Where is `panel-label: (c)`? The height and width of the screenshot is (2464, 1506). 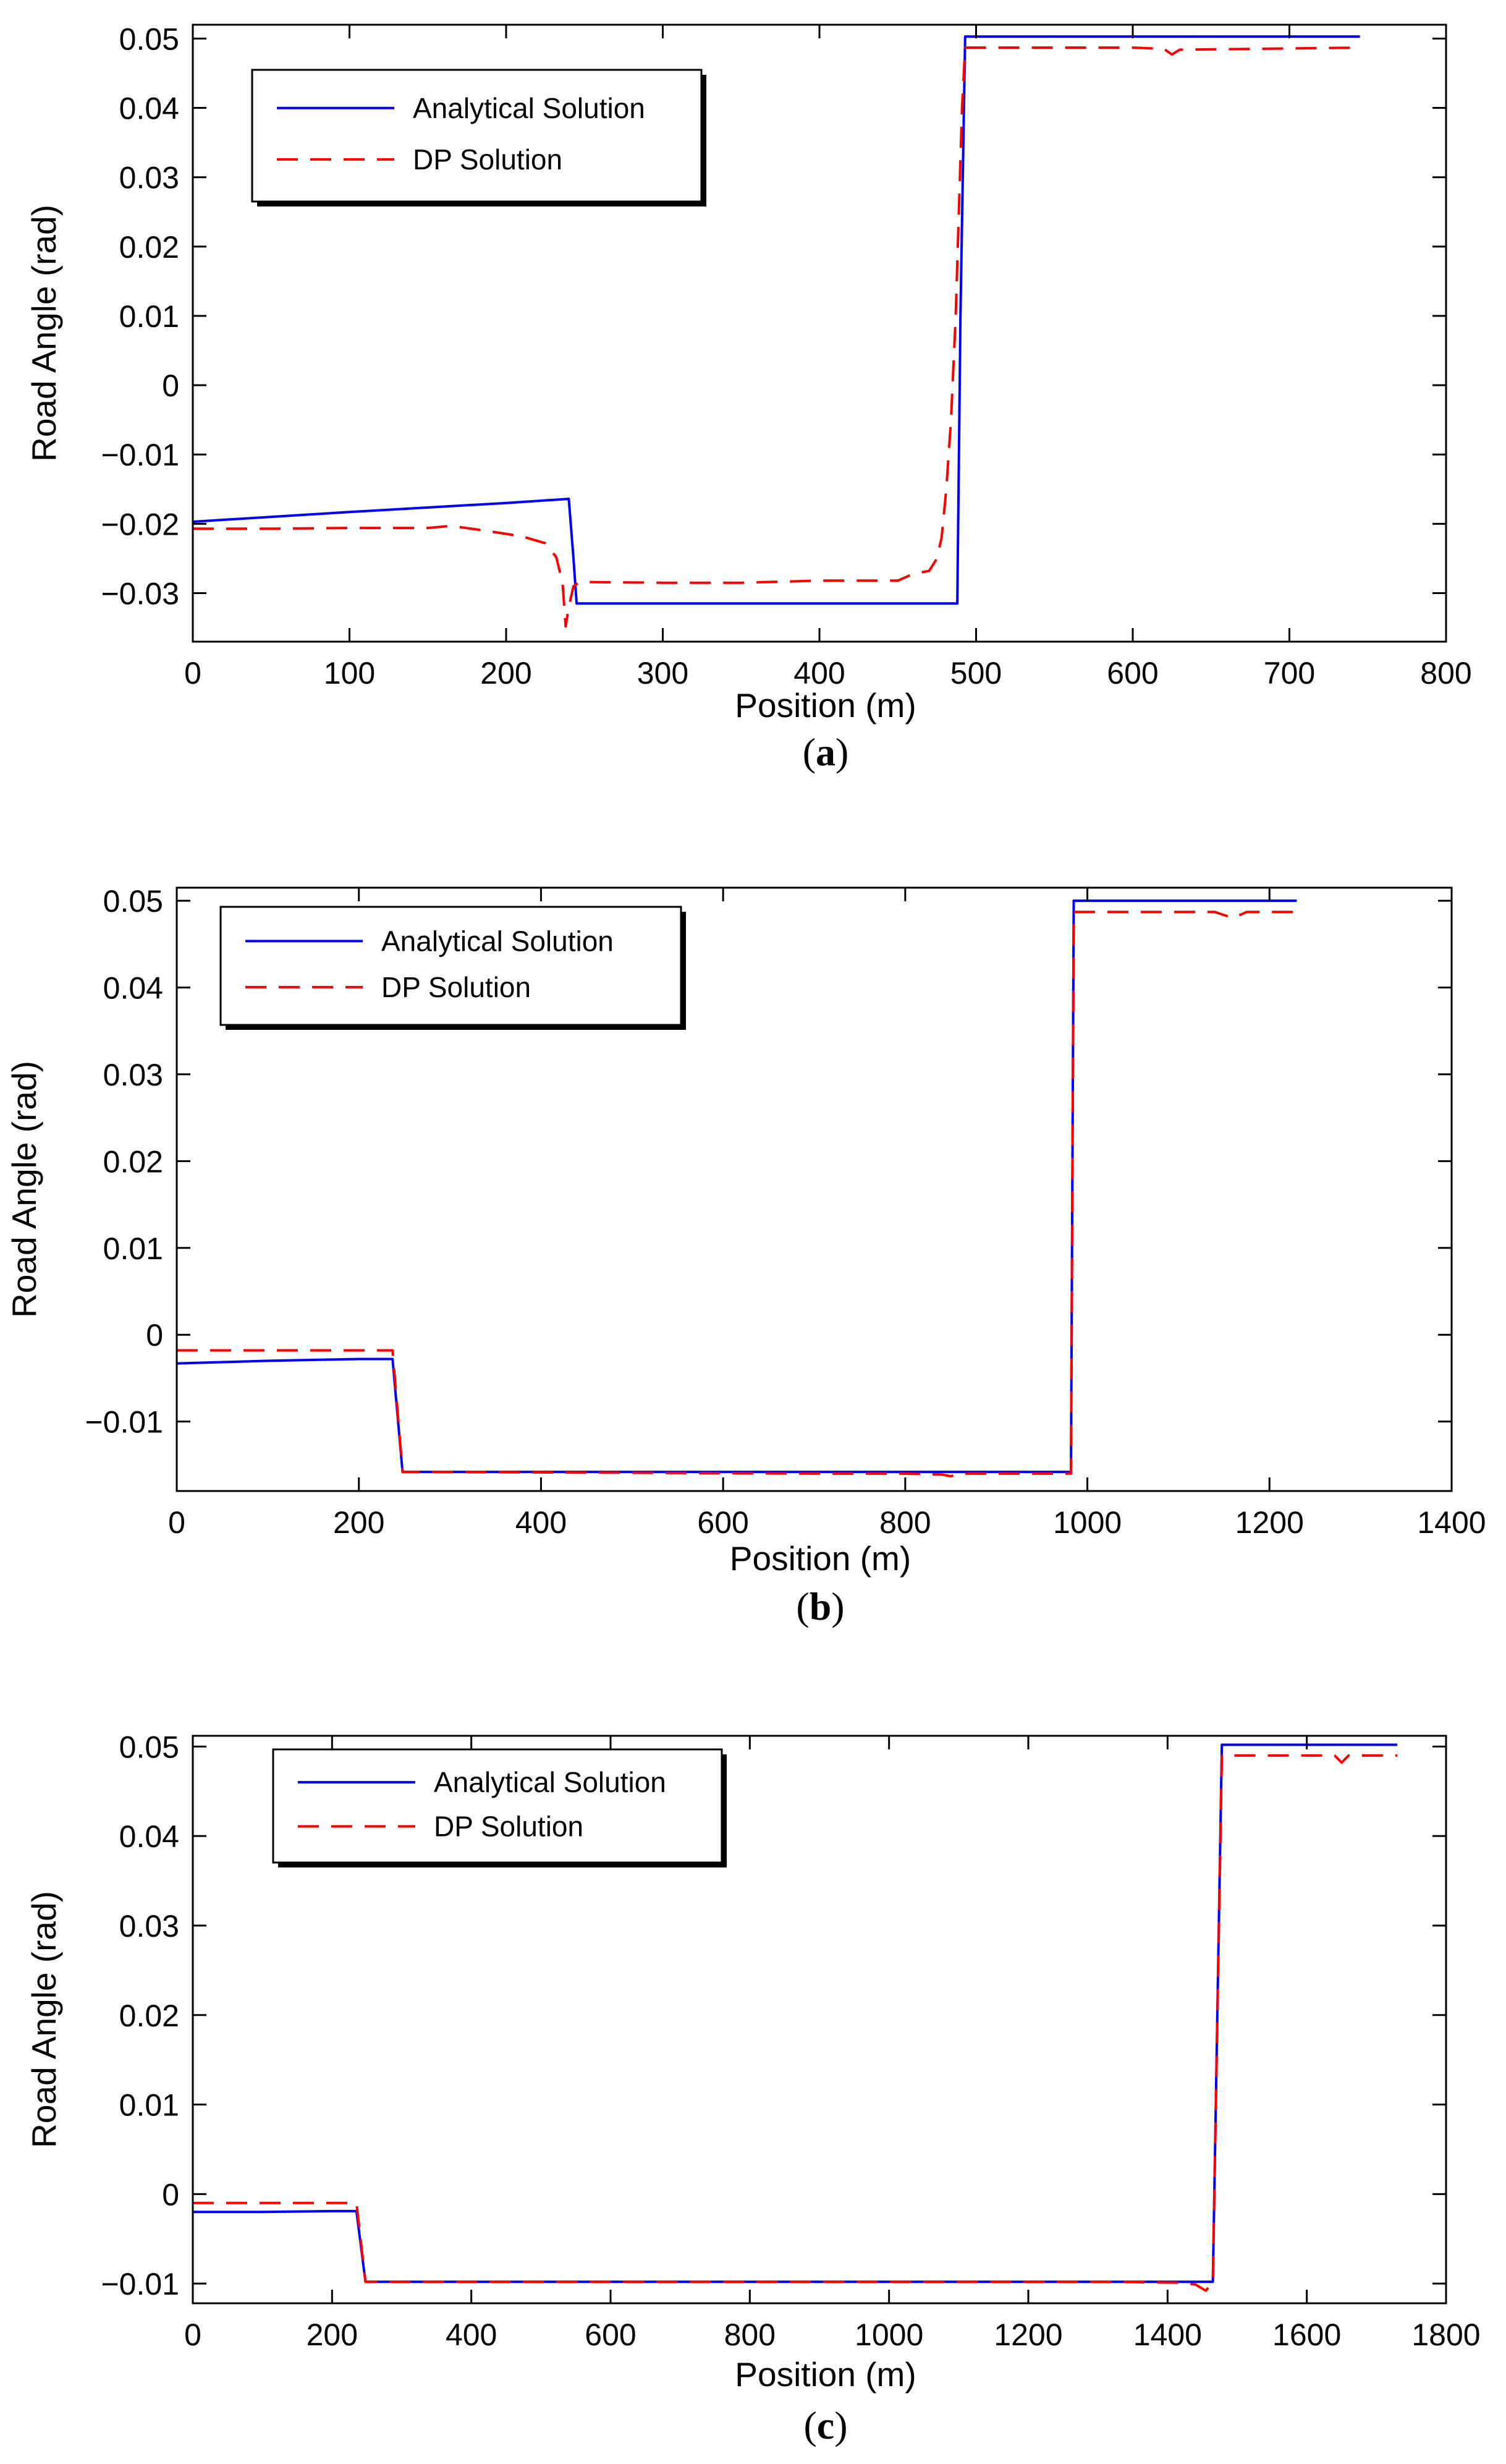
panel-label: (c) is located at coordinates (825, 2425).